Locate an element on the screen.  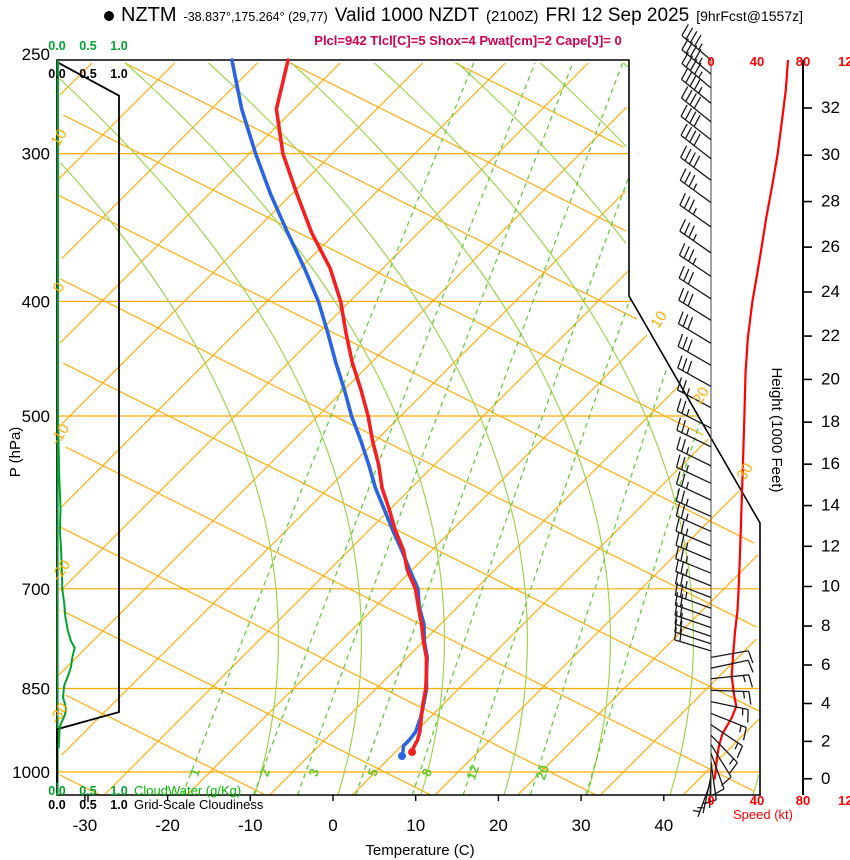
height-tick-label: 32 is located at coordinates (830, 107).